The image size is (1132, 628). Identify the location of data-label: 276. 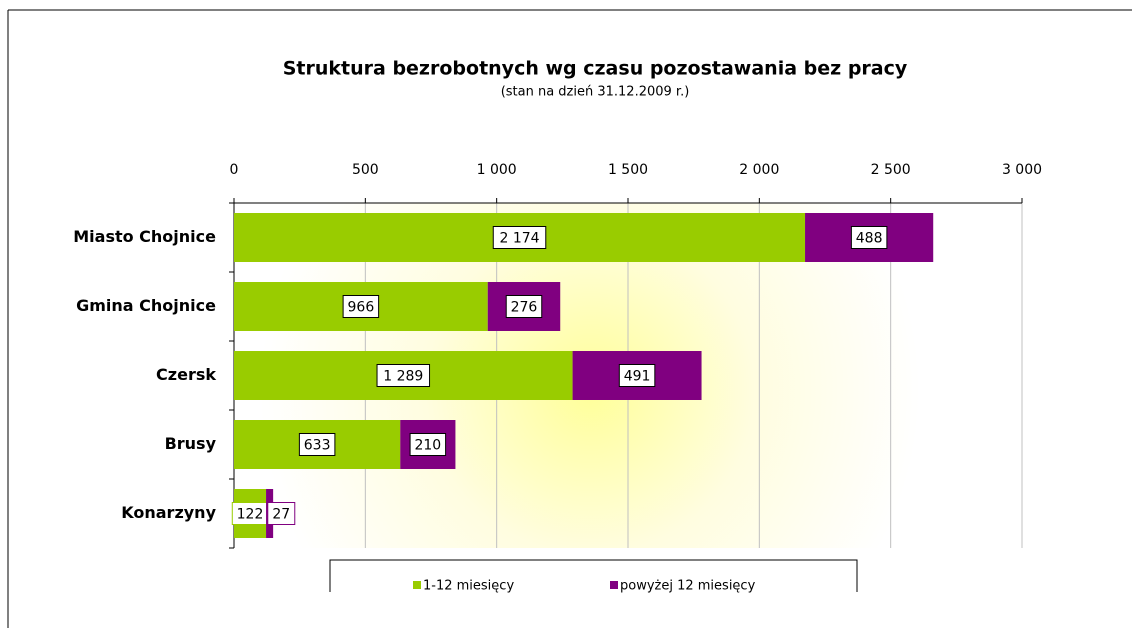
(524, 308).